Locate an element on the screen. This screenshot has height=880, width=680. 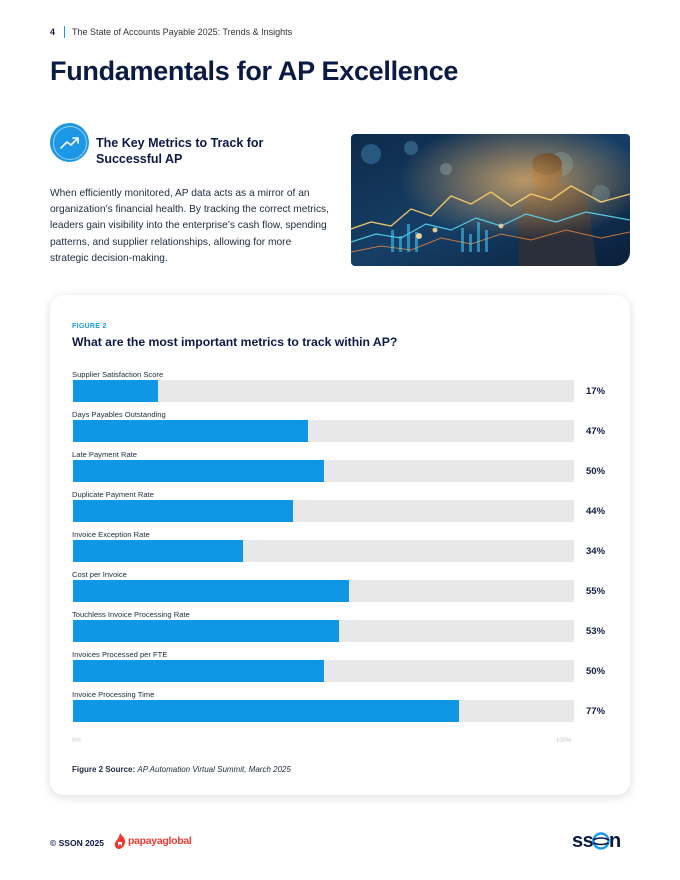
bar-label: Invoice Processing Time is located at coordinates (113, 694).